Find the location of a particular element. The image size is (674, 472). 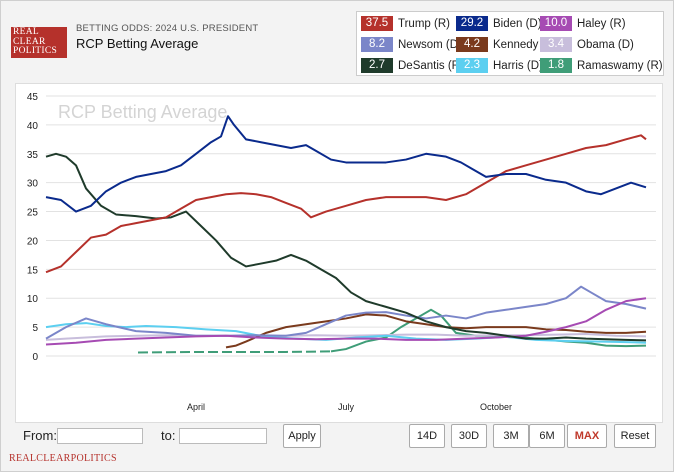

logo-line-2: CLEAR is located at coordinates (29, 41).